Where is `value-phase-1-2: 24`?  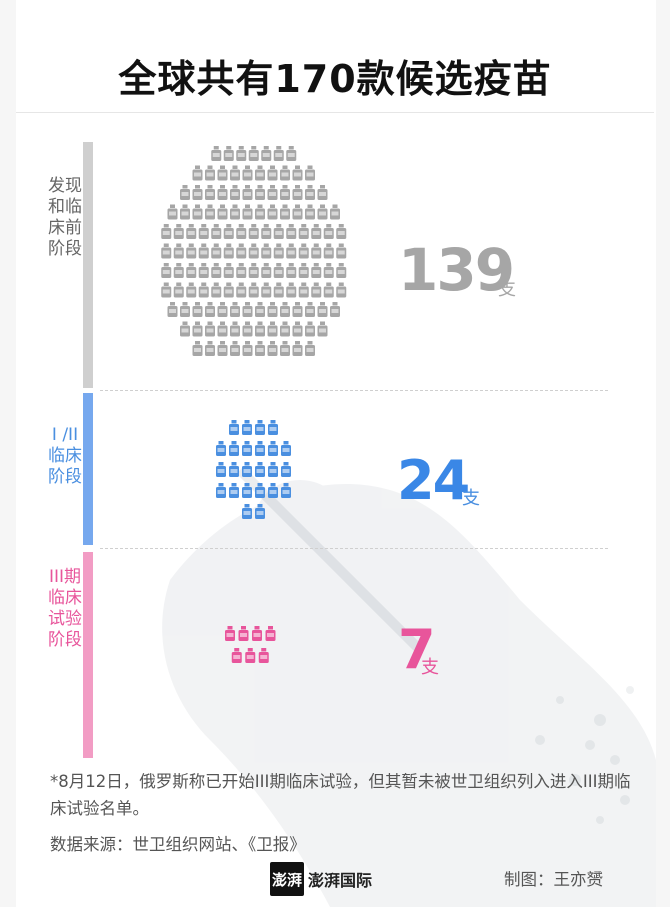 value-phase-1-2: 24 is located at coordinates (433, 480).